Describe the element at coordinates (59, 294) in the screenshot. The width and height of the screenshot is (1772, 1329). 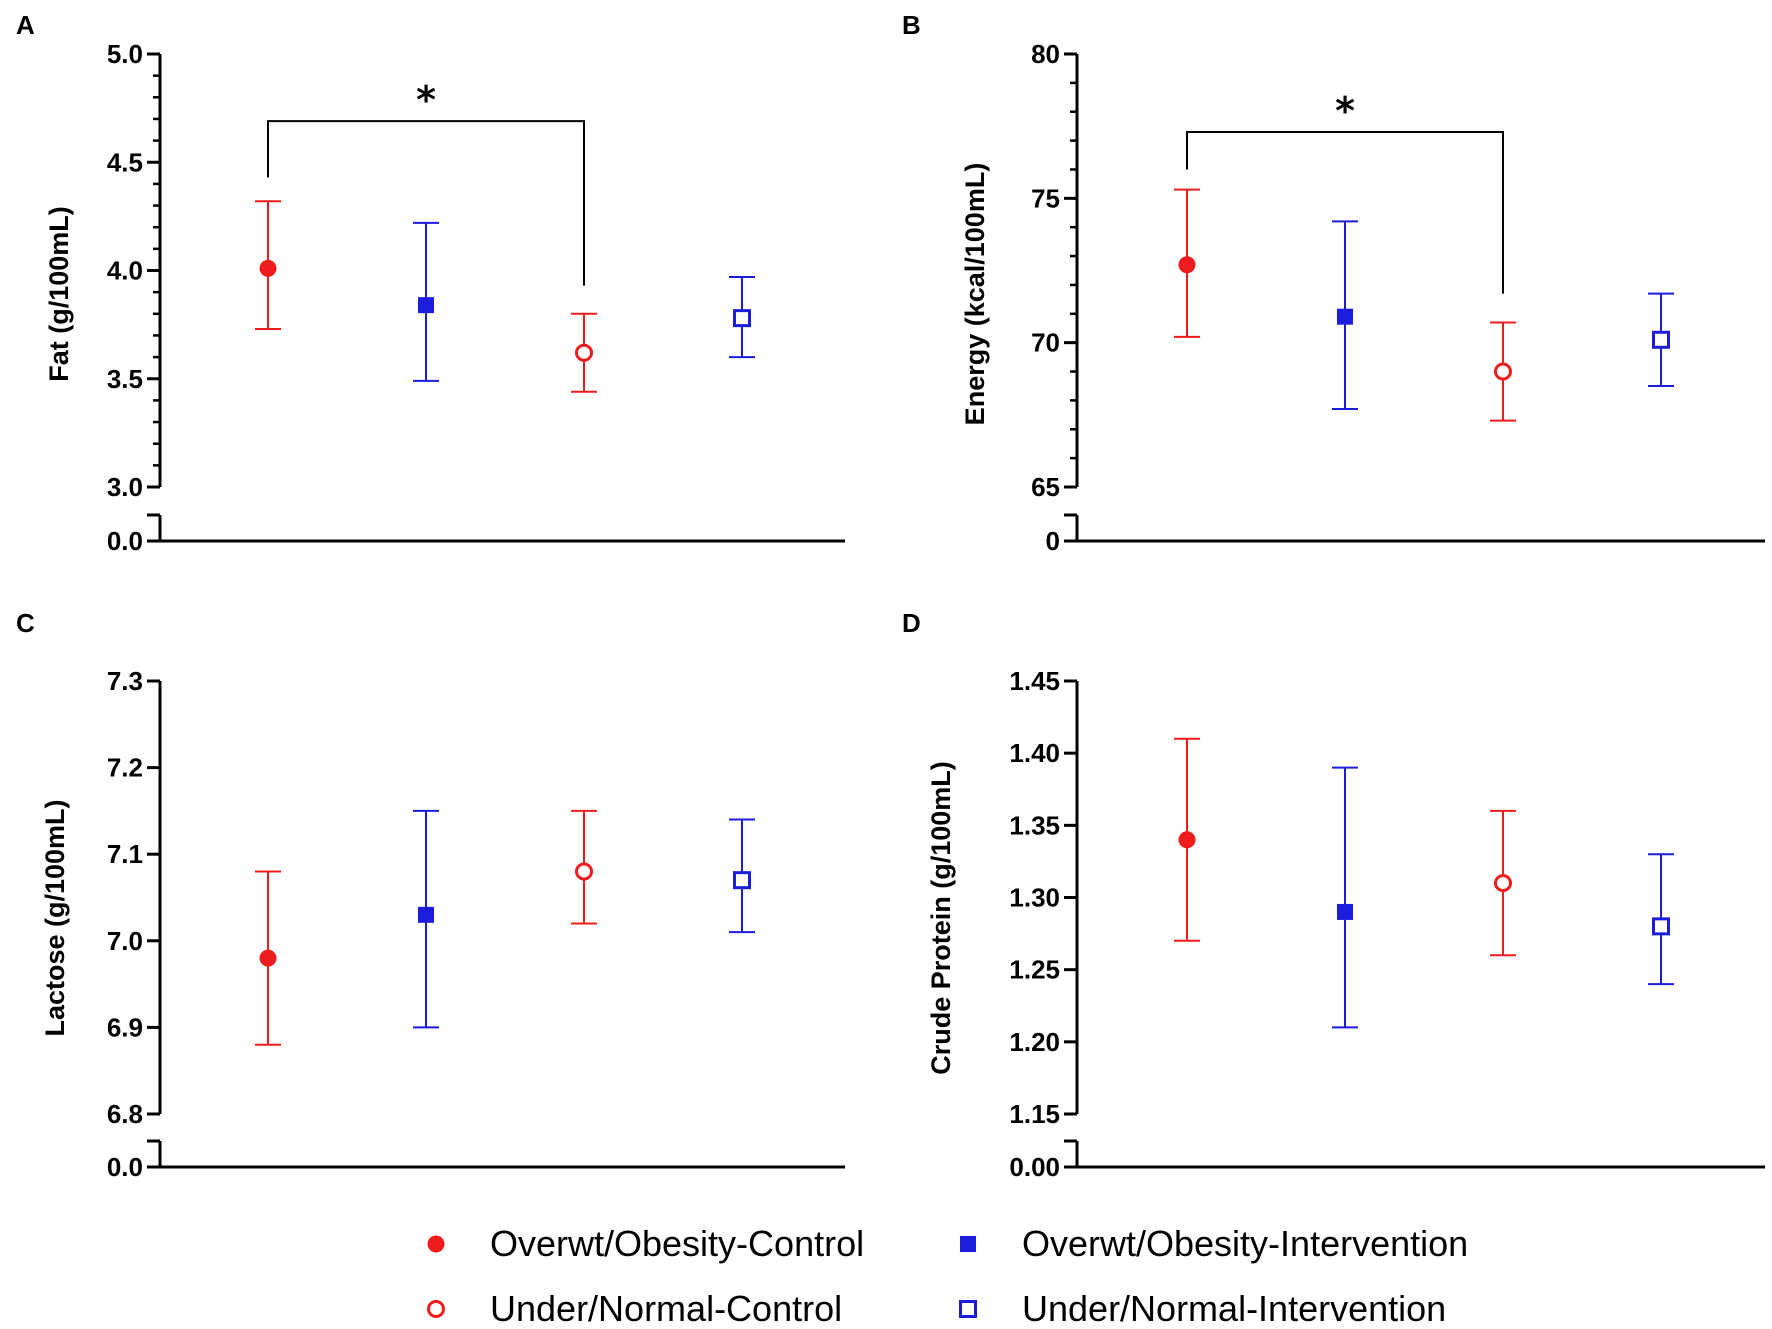
I see `y-axis-title-a: Fat (g/100mL)` at that location.